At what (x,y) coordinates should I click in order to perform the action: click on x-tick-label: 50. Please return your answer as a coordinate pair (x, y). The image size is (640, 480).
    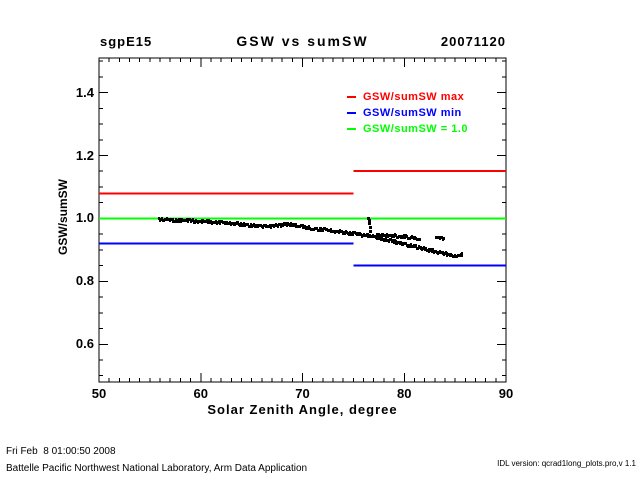
    Looking at the image, I should click on (99, 393).